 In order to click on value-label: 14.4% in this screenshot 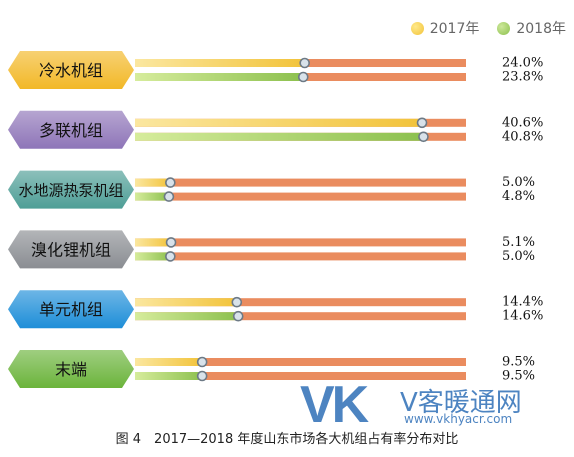, I will do `click(522, 302)`.